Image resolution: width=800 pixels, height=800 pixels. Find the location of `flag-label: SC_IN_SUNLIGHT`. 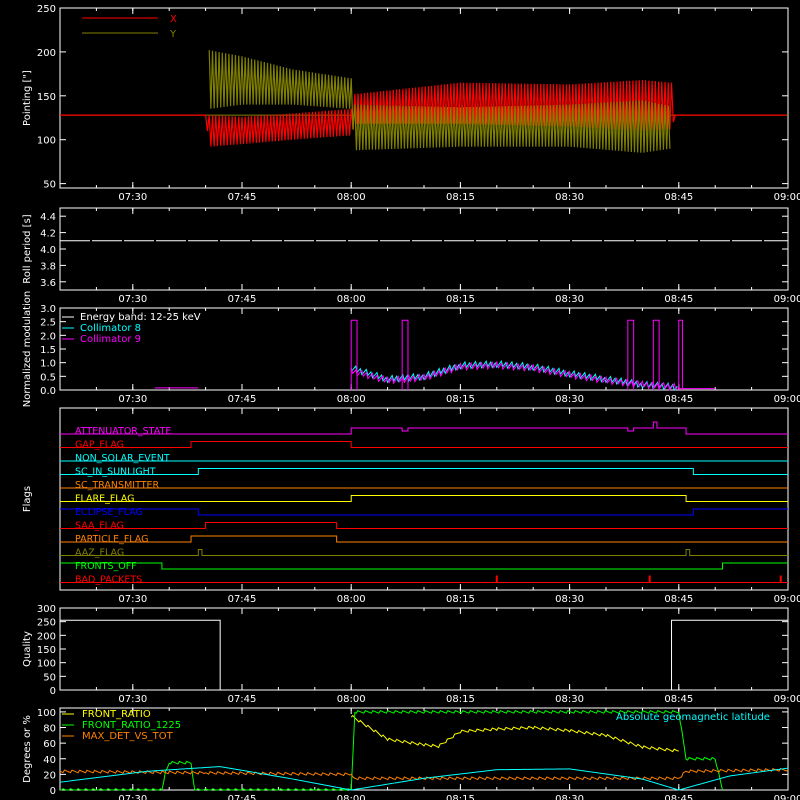

flag-label: SC_IN_SUNLIGHT is located at coordinates (115, 472).